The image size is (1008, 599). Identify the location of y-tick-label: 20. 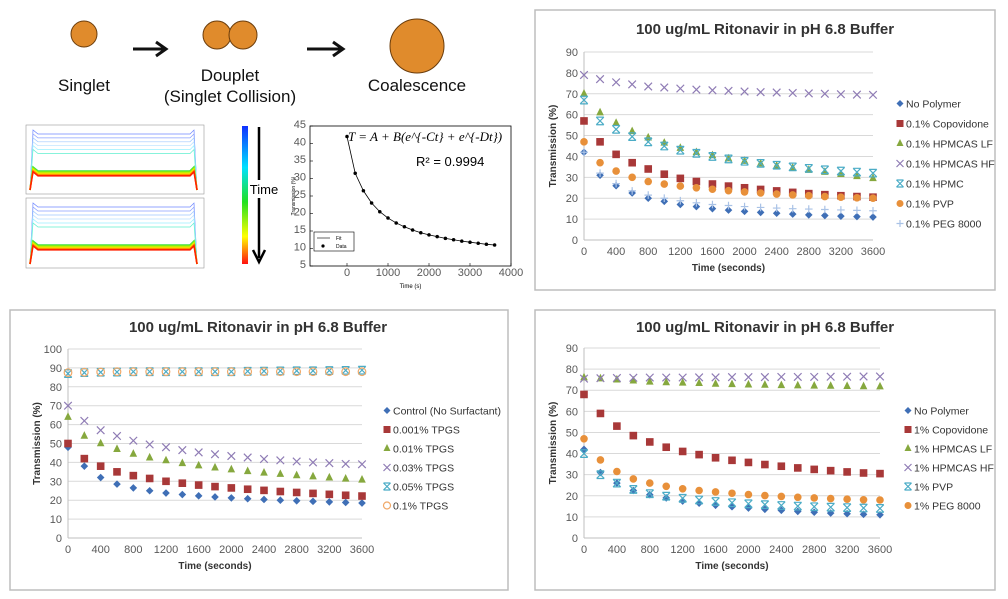
(56, 501).